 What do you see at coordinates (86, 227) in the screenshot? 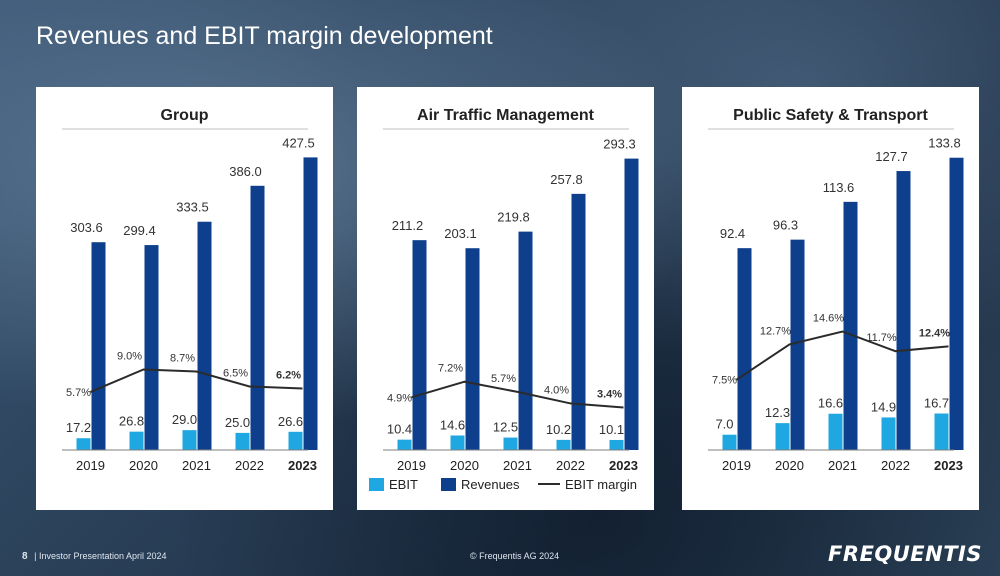
I see `revenue-label: 303.6` at bounding box center [86, 227].